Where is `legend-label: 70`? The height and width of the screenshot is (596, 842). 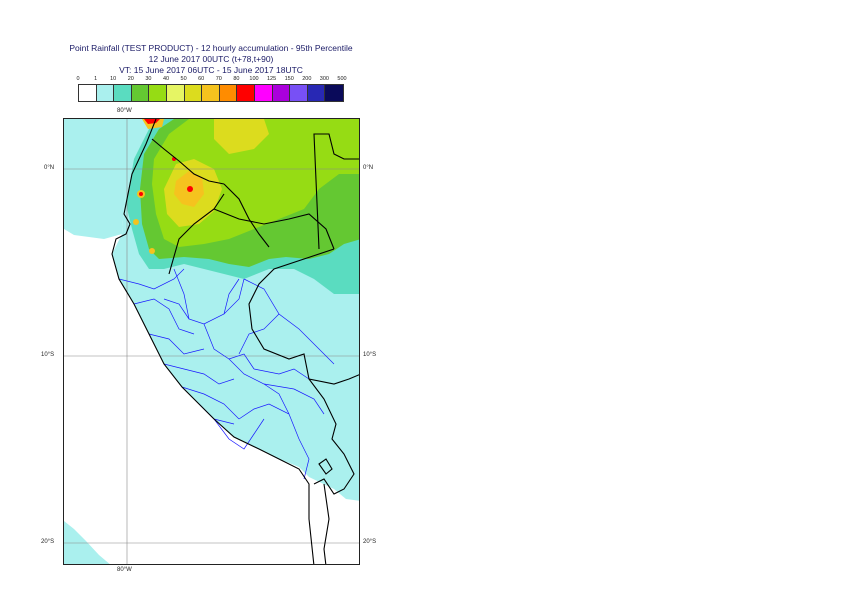 legend-label: 70 is located at coordinates (218, 79).